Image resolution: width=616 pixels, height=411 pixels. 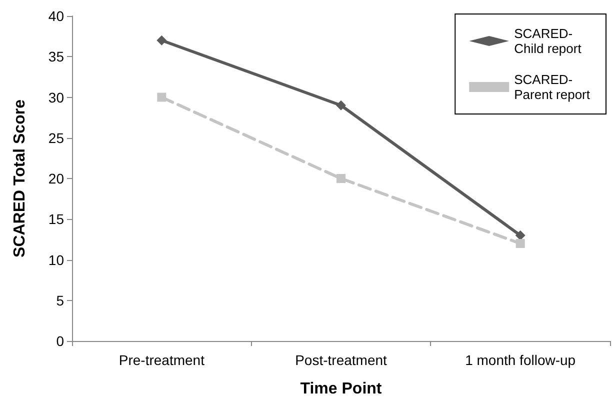 I want to click on legend-label: SCARED-Child report, so click(x=548, y=41).